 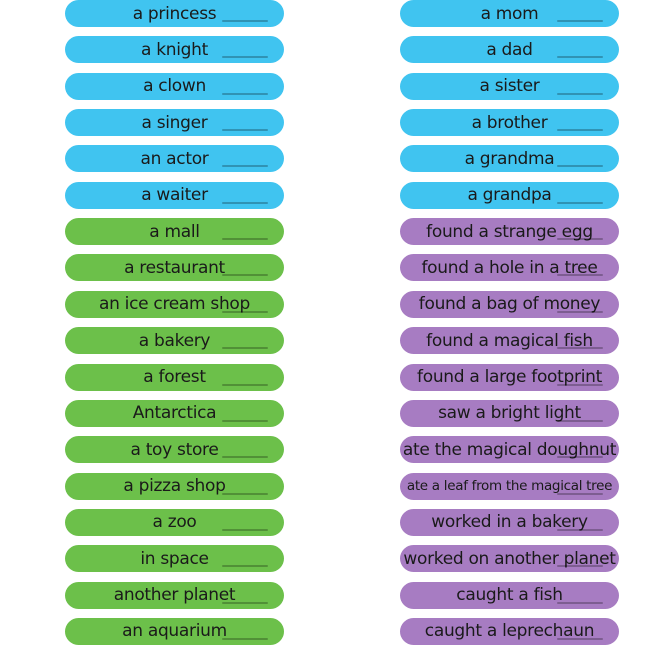 I want to click on left-stick-8: a restaurant, so click(x=174, y=268).